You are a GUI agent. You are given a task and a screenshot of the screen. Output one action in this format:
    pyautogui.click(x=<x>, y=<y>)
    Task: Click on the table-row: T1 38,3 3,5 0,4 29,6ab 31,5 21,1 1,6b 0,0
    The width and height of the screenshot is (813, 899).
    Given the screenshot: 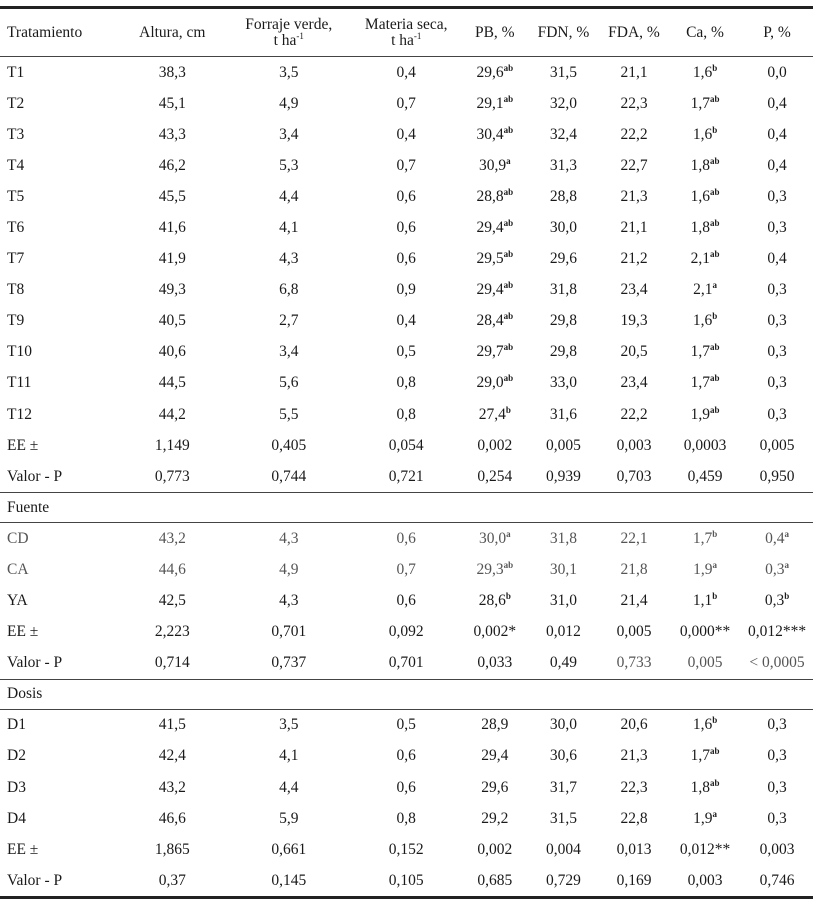 What is the action you would take?
    pyautogui.click(x=406, y=72)
    